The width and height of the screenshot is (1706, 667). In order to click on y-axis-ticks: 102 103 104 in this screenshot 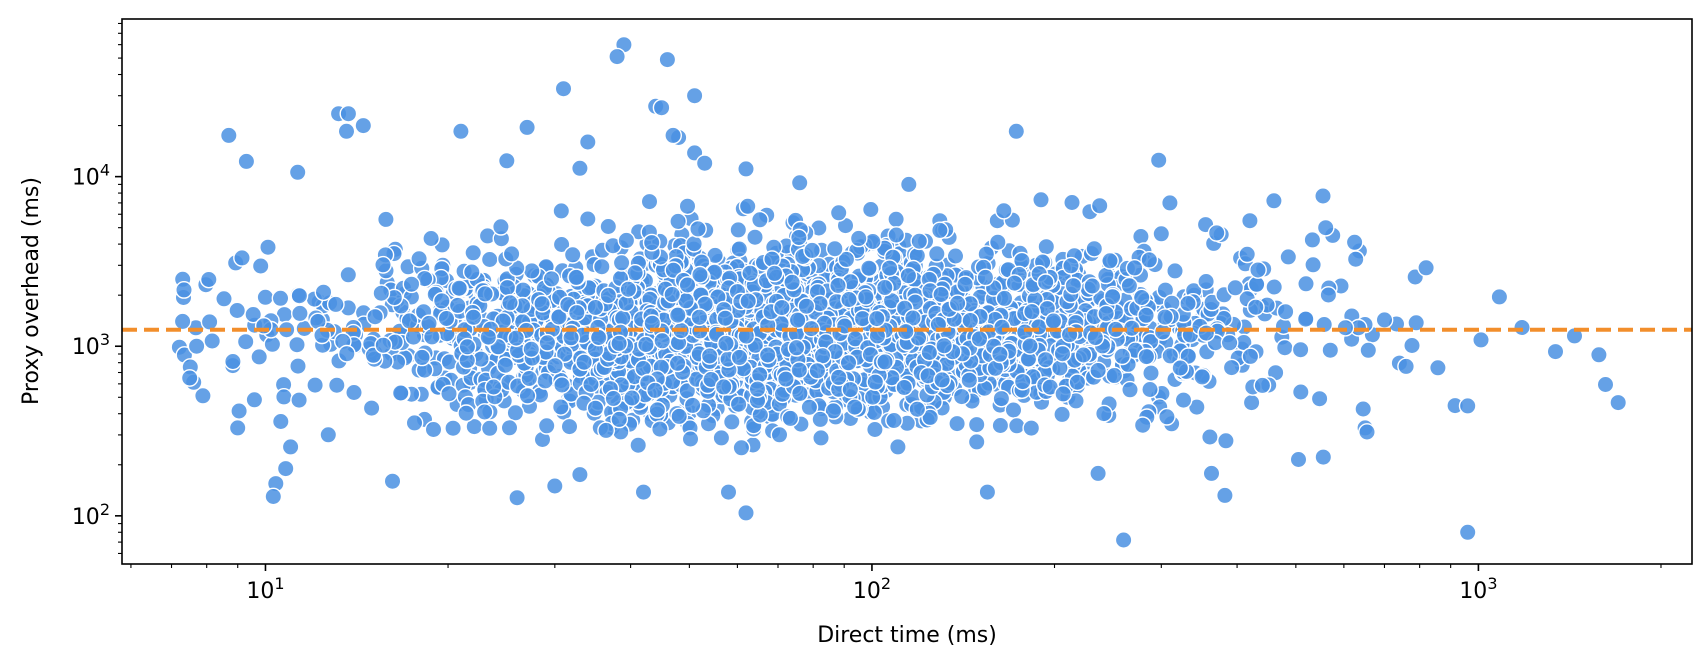, I will do `click(97, 288)`.